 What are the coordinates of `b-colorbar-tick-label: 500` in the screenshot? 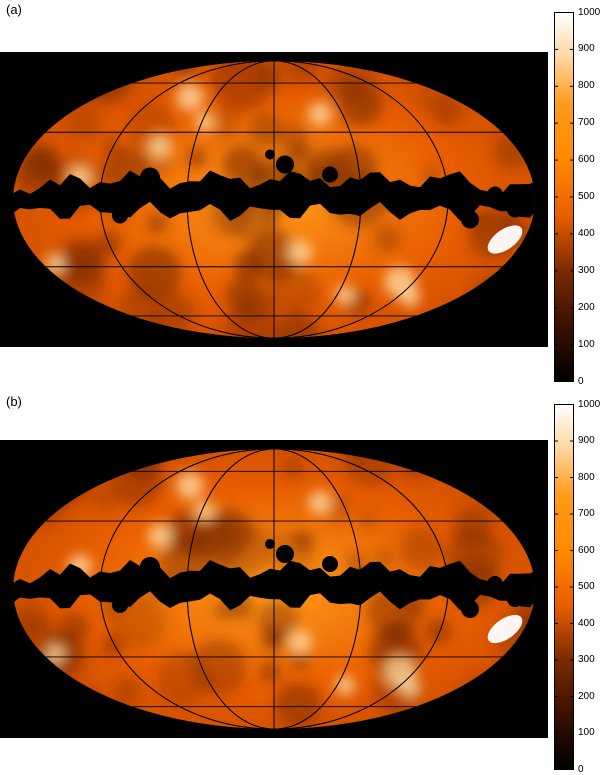 It's located at (586, 587).